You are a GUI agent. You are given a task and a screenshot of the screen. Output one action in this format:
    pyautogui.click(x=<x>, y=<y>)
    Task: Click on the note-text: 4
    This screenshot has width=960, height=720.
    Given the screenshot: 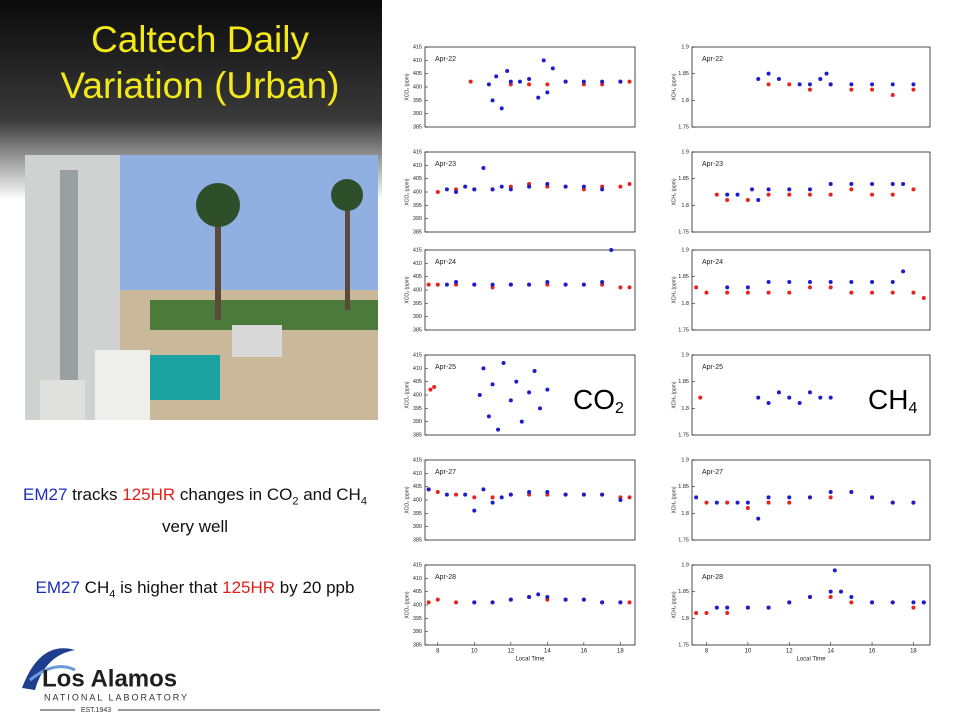 What is the action you would take?
    pyautogui.click(x=363, y=501)
    